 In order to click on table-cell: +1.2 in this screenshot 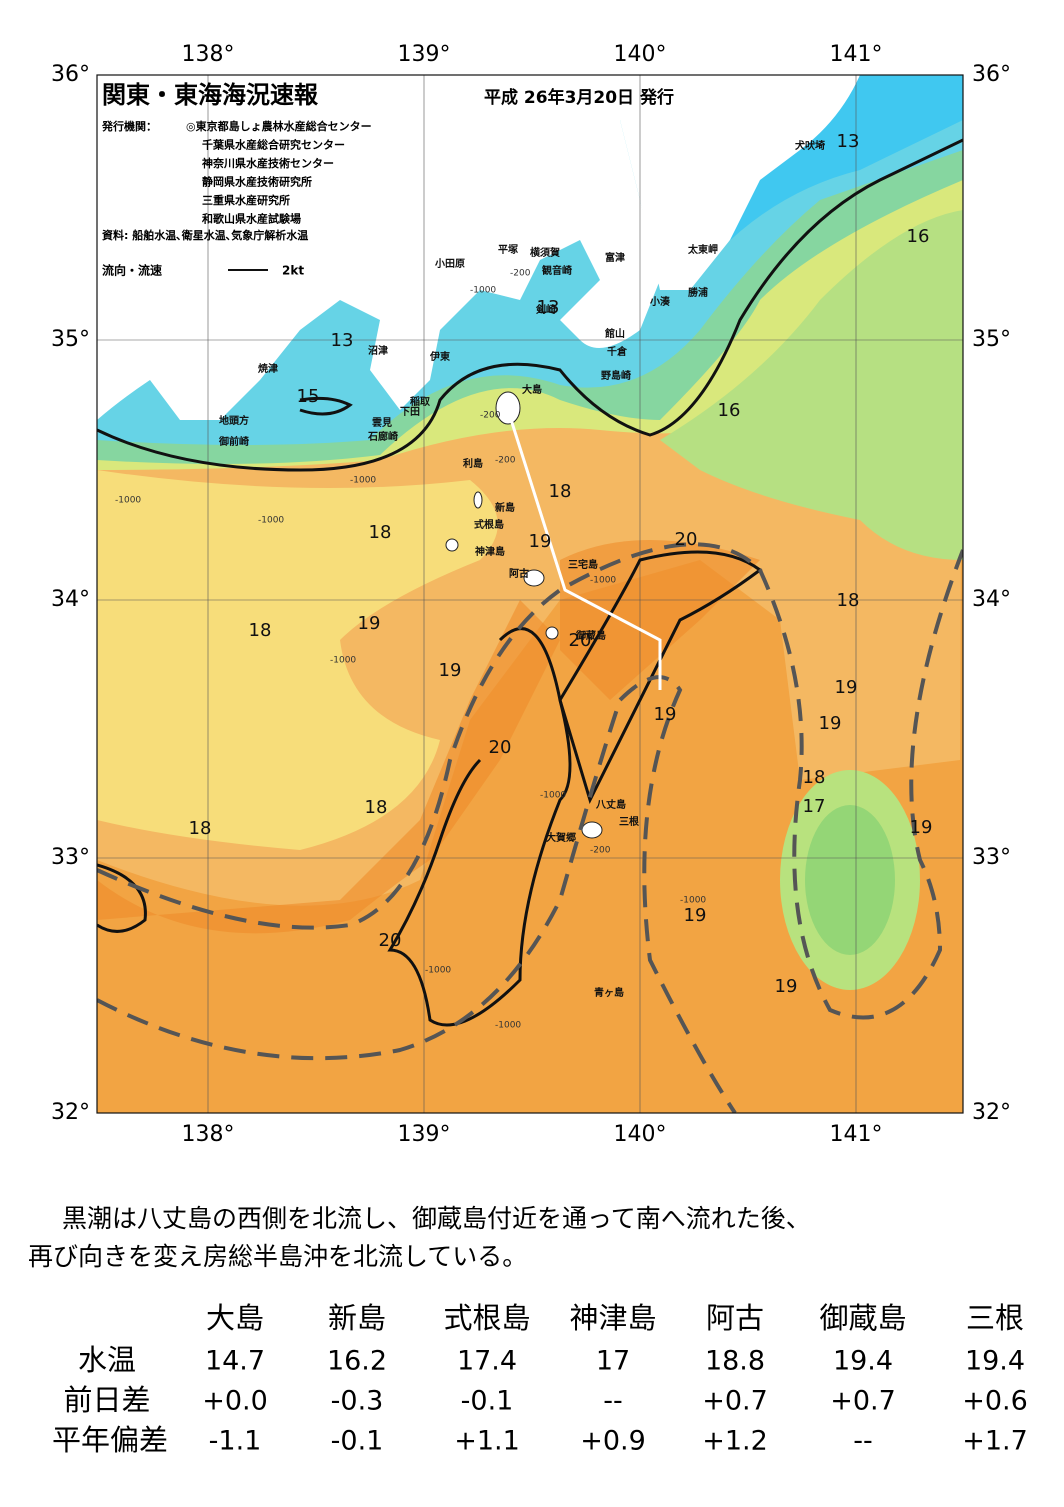, I will do `click(735, 1441)`.